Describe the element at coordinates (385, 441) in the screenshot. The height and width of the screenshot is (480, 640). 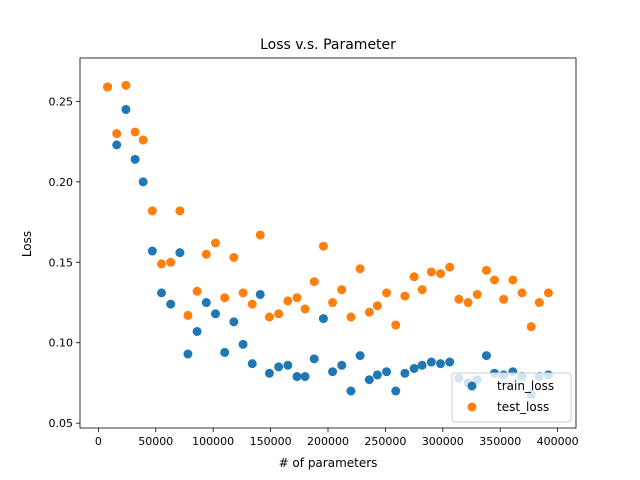
I see `x-tick-label-5: 250000` at that location.